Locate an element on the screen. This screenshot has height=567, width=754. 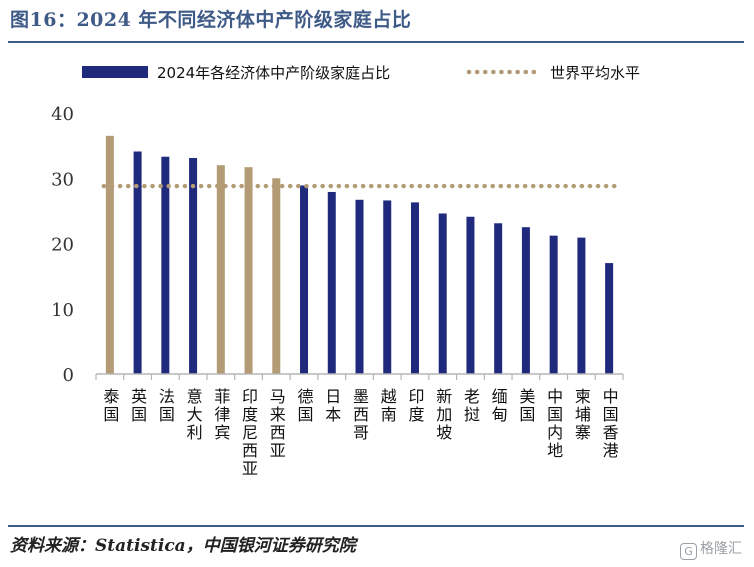
category-label: 菲律宾 is located at coordinates (220, 415).